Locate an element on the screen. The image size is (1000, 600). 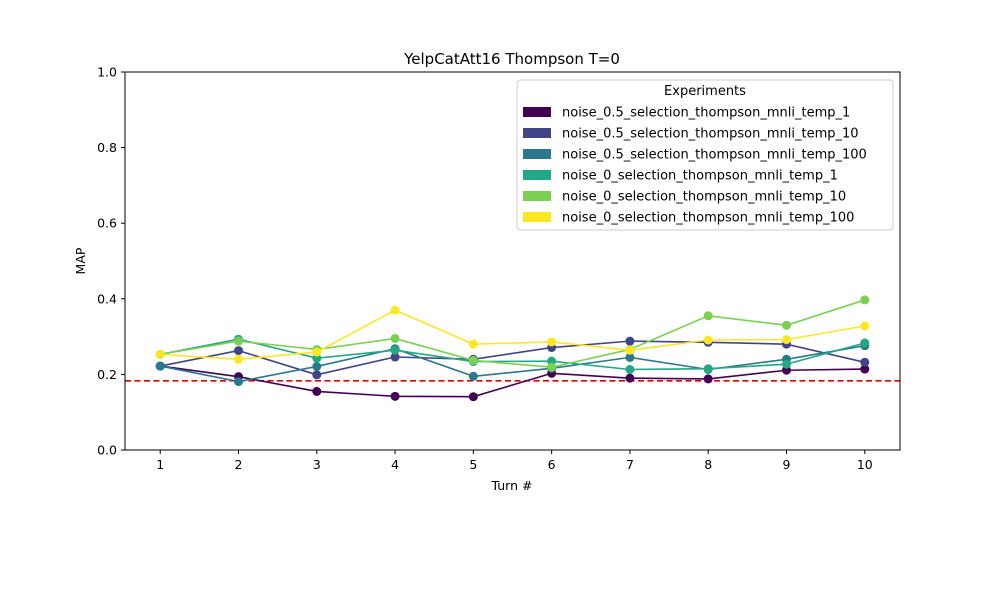
x-tick-label: 9 is located at coordinates (787, 464).